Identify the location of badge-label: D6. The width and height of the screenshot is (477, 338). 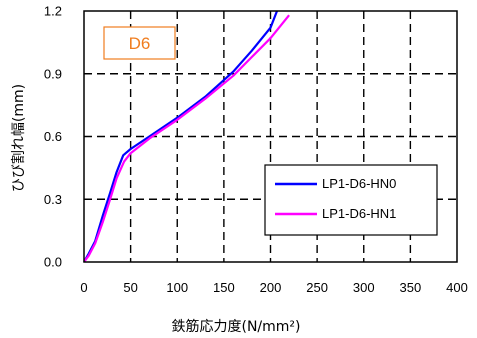
(140, 43).